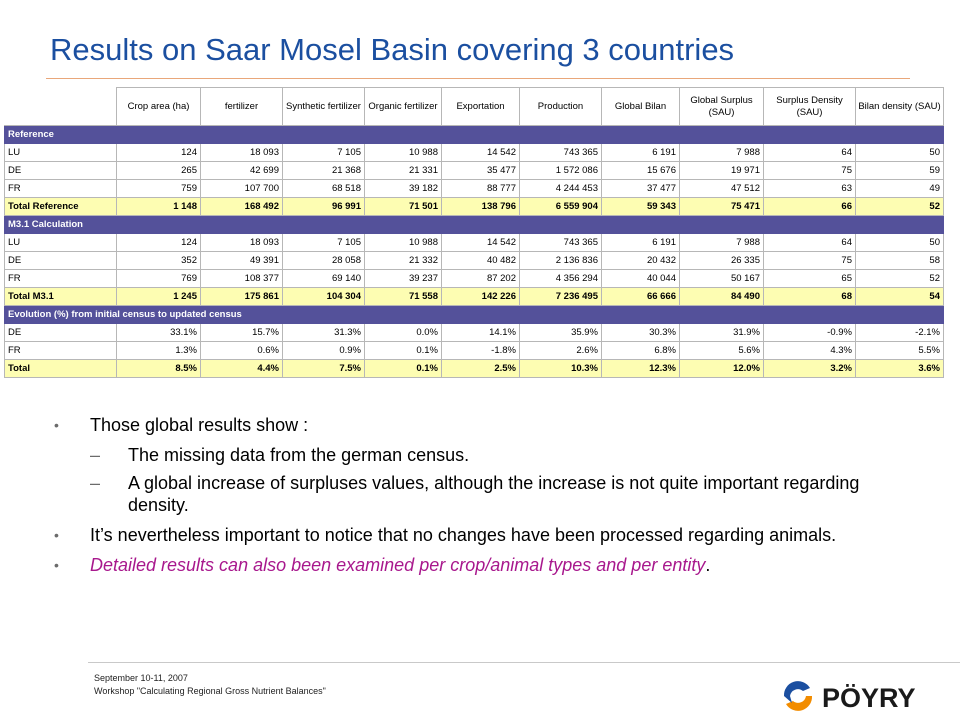 The height and width of the screenshot is (720, 960). I want to click on column-header: Global Surplus (SAU), so click(721, 106).